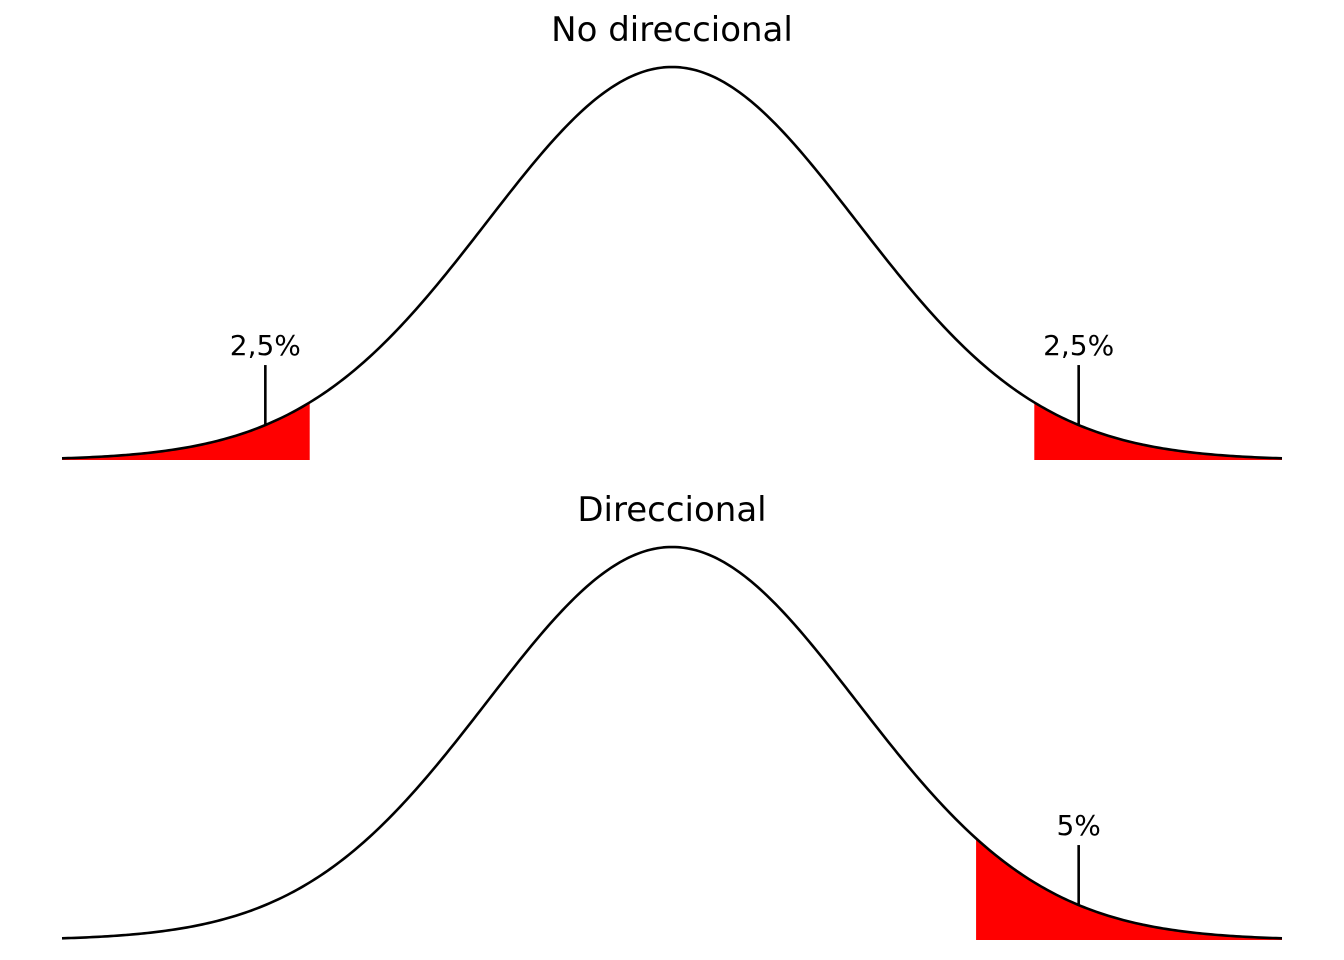 This screenshot has height=960, width=1344. Describe the element at coordinates (1078, 857) in the screenshot. I see `annotations: 5%` at that location.